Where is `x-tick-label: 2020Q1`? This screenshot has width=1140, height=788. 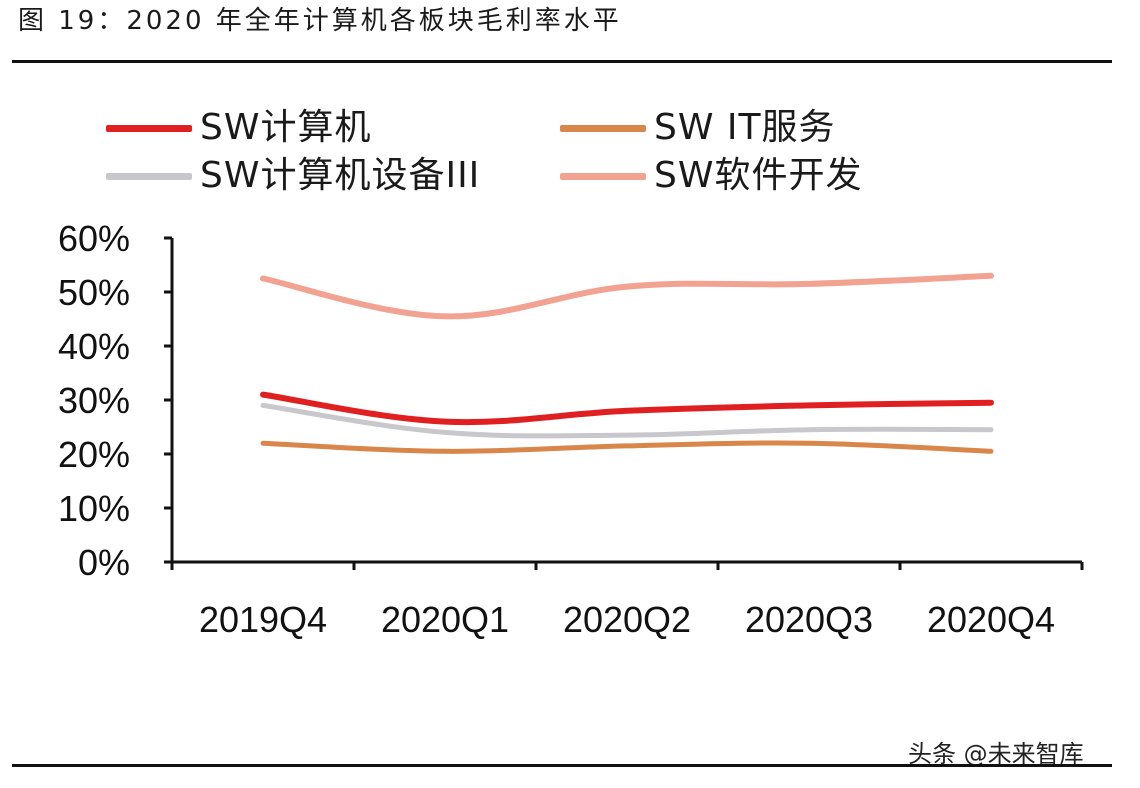 x-tick-label: 2020Q1 is located at coordinates (445, 619).